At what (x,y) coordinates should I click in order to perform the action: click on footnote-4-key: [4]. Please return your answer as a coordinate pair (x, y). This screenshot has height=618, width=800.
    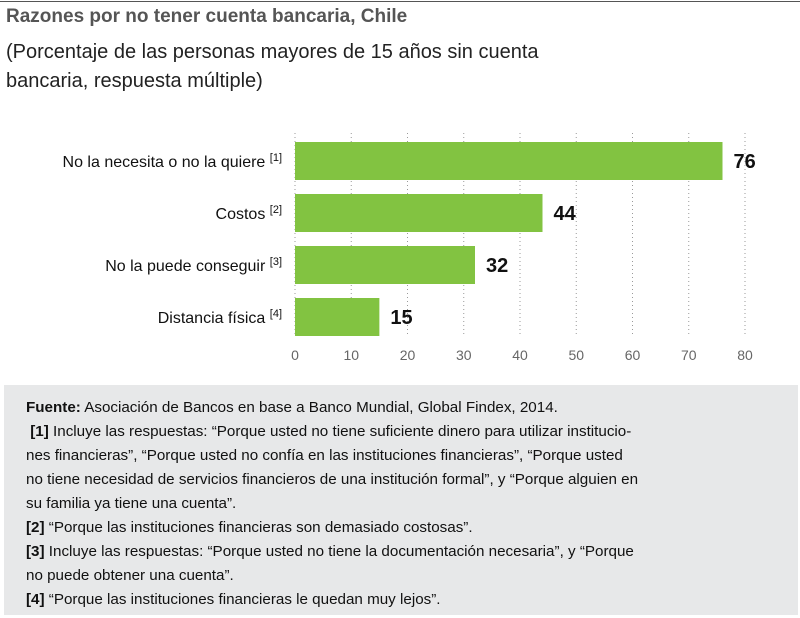
    Looking at the image, I should click on (35, 599).